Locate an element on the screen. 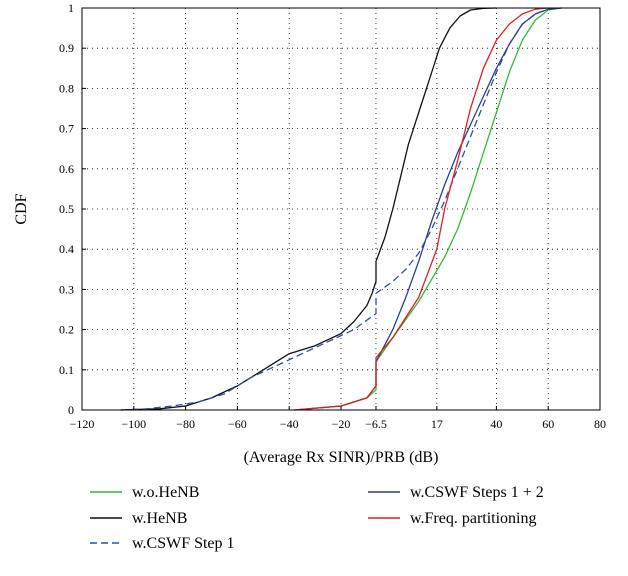  legend-label: w.Freq. partitioning is located at coordinates (473, 518).